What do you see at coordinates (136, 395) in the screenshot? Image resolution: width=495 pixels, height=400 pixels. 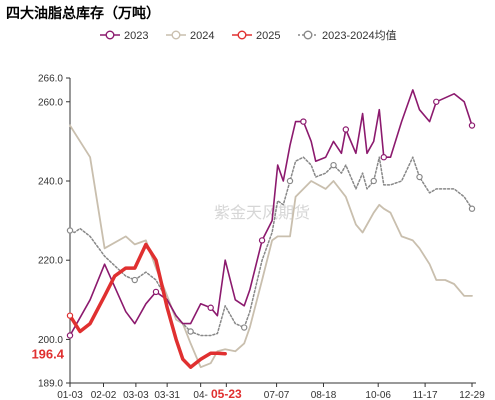 I see `x-tick-label: 03-03` at bounding box center [136, 395].